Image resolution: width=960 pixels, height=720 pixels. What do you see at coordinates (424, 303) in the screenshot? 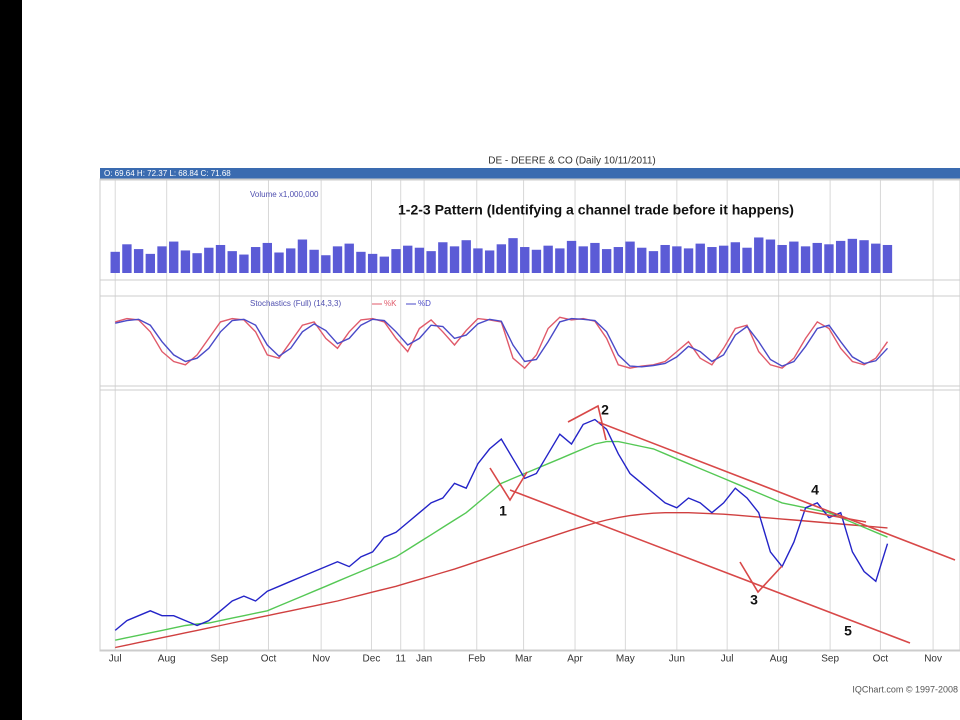
I see `legend-label: %D` at bounding box center [424, 303].